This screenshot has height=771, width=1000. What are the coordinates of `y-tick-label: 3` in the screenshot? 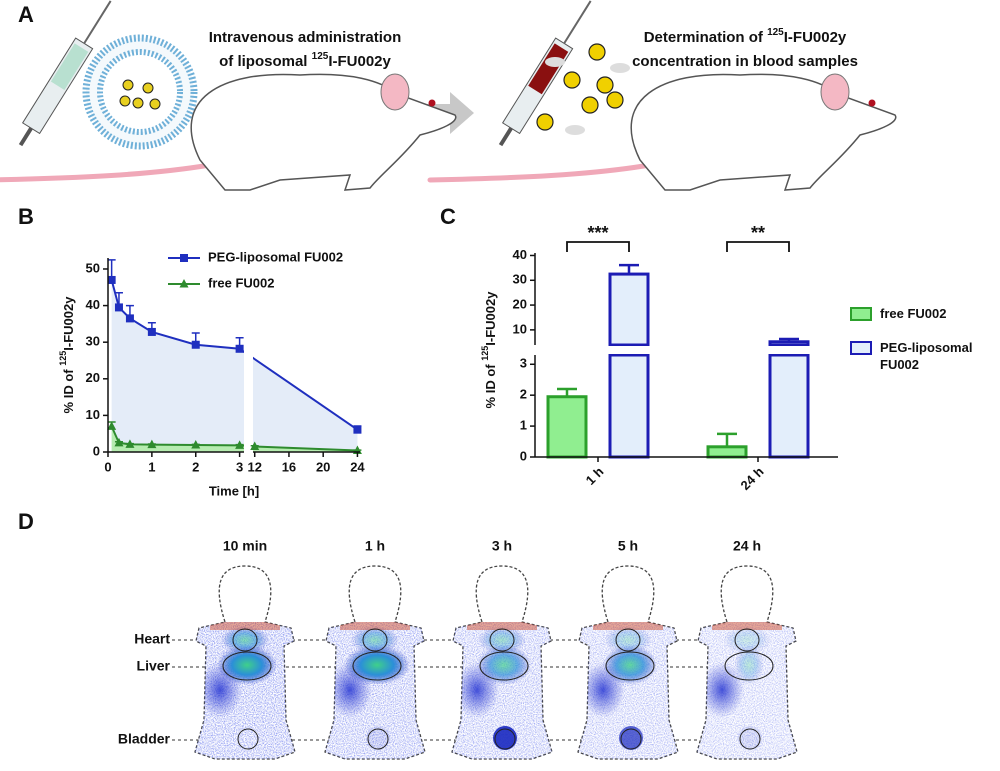 It's located at (523, 363).